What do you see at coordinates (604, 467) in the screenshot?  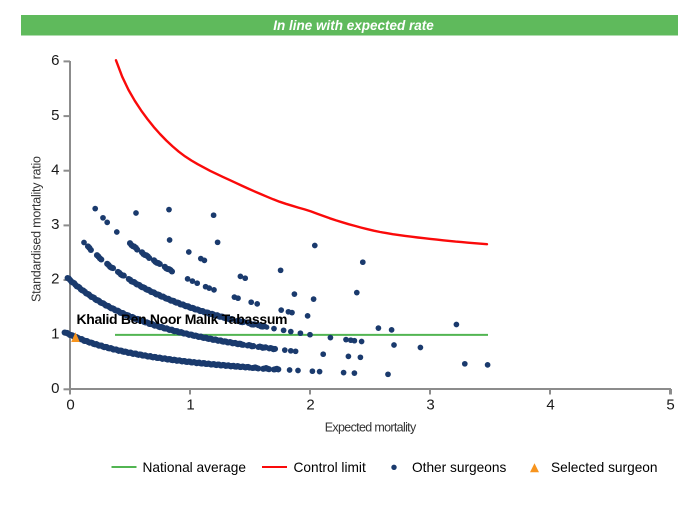 I see `svg-text: Selected surgeon` at bounding box center [604, 467].